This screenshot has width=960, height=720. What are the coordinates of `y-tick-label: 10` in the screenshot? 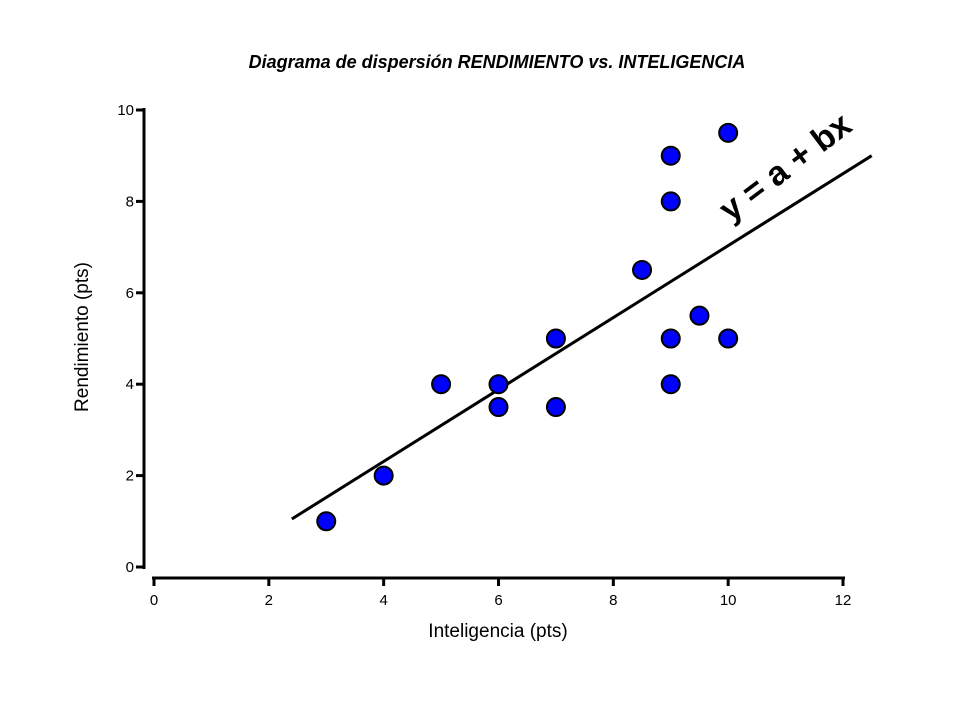 It's located at (125, 110).